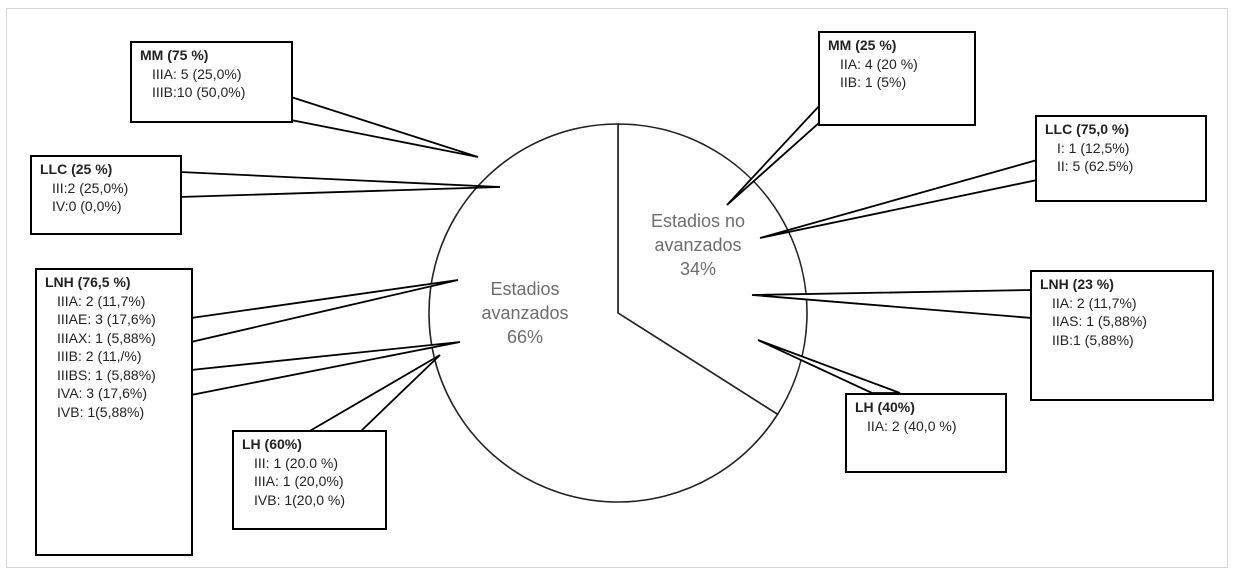  Describe the element at coordinates (324, 311) in the screenshot. I see `pointer-lnh-advanced` at that location.